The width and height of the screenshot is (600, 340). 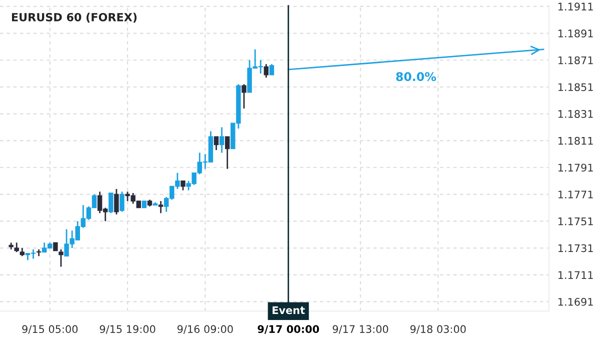 What do you see at coordinates (575, 87) in the screenshot?
I see `y-tick-label: 1.1851` at bounding box center [575, 87].